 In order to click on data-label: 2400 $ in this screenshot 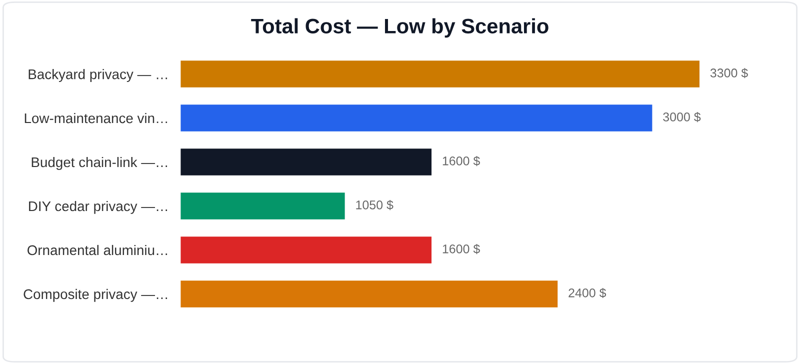, I will do `click(587, 293)`.